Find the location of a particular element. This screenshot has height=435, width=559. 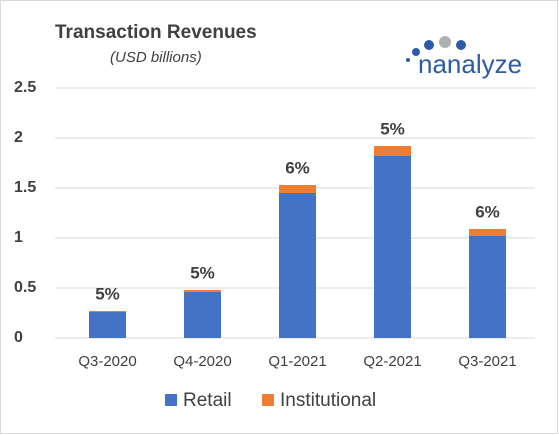

legend-label: Retail is located at coordinates (207, 400).